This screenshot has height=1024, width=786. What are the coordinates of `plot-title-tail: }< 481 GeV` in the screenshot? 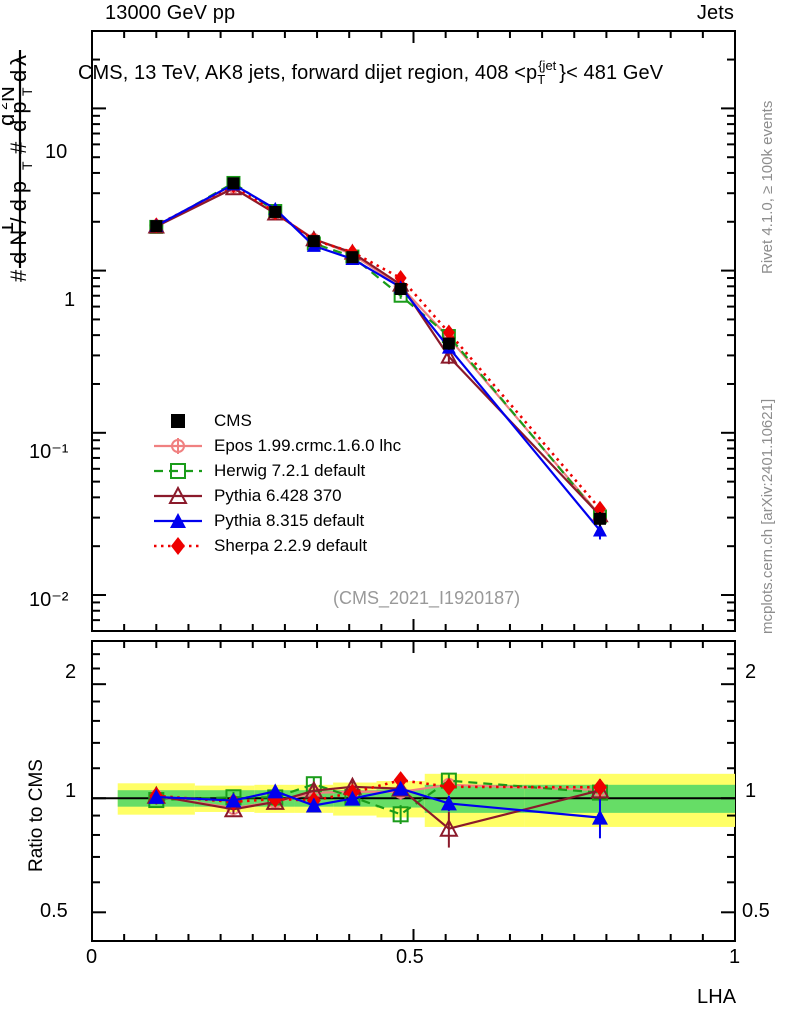 It's located at (611, 73).